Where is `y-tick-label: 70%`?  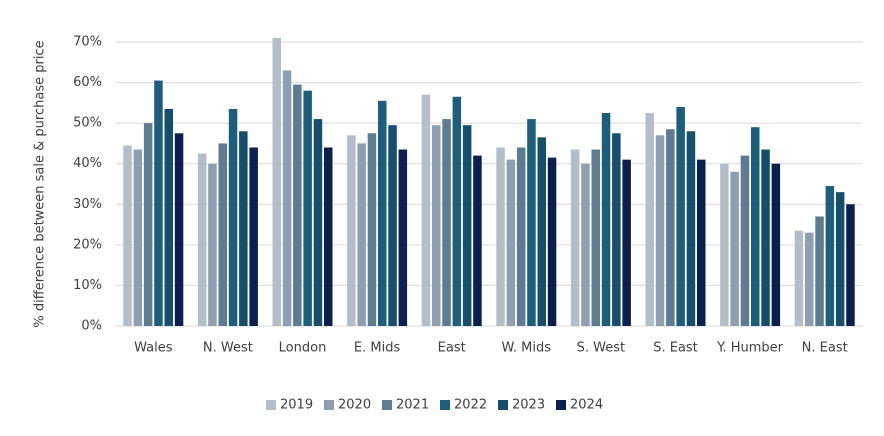 y-tick-label: 70% is located at coordinates (87, 42).